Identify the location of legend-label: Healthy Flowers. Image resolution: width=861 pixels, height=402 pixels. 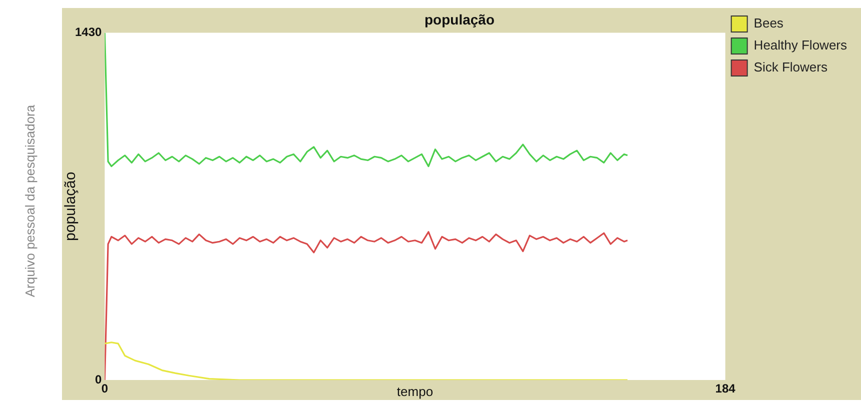
(801, 45).